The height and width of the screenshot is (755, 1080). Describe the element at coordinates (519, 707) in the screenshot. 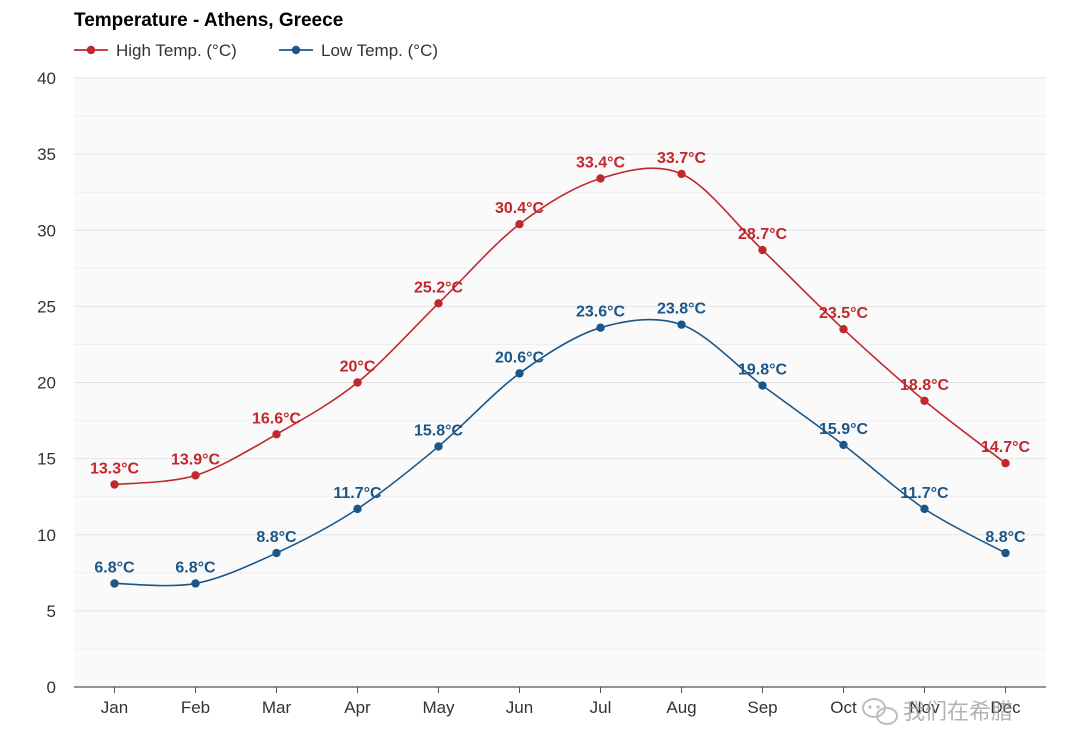

I see `x-tick-label: Jun` at that location.